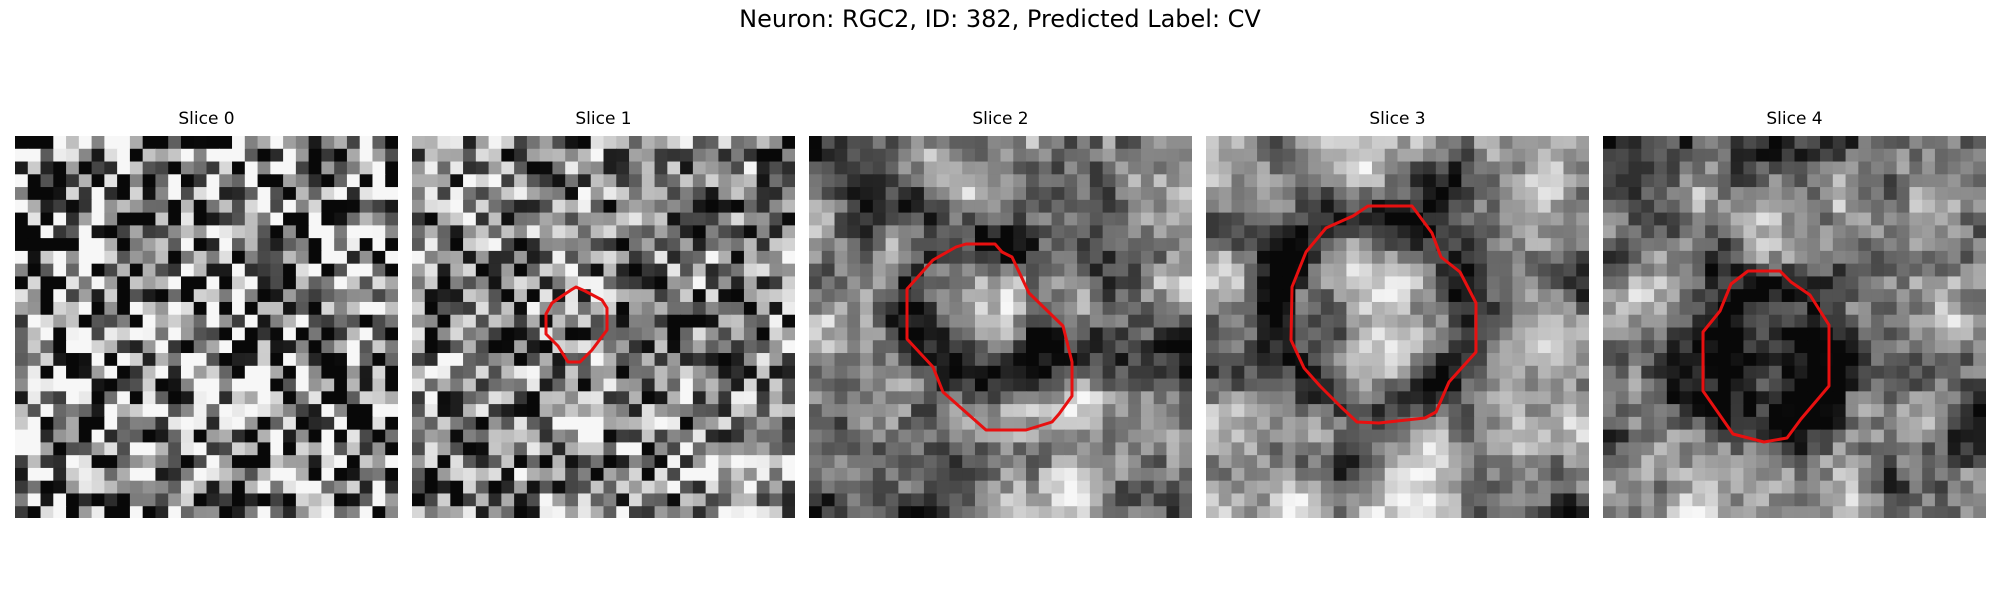  I want to click on slice-panel-3: Slice 3, so click(1397, 313).